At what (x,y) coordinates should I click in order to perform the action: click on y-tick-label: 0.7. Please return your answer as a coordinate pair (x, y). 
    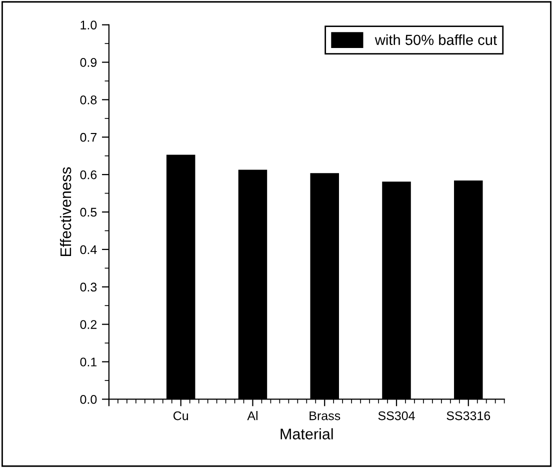
    Looking at the image, I should click on (88, 137).